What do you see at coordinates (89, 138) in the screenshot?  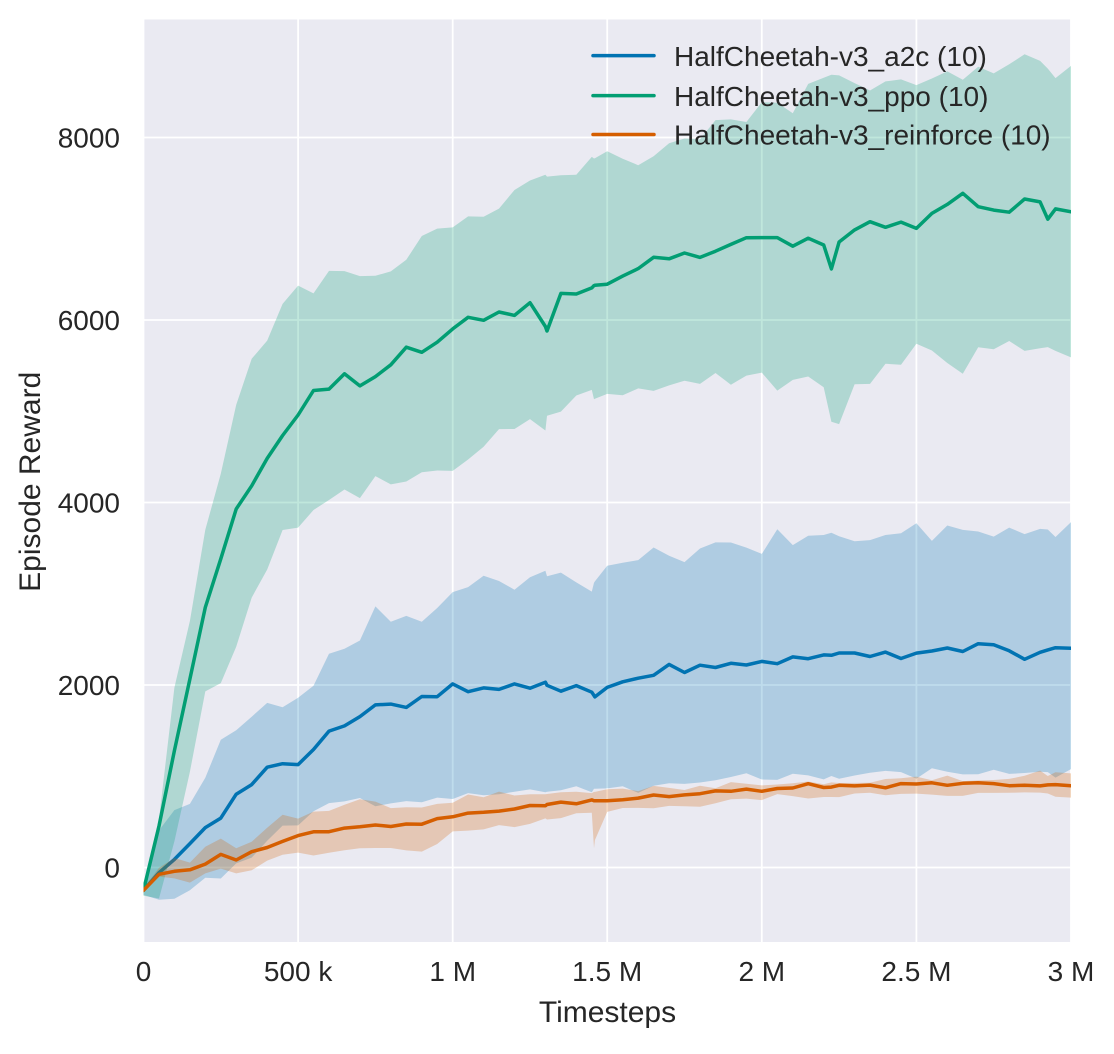 I see `svg-text: 8000` at bounding box center [89, 138].